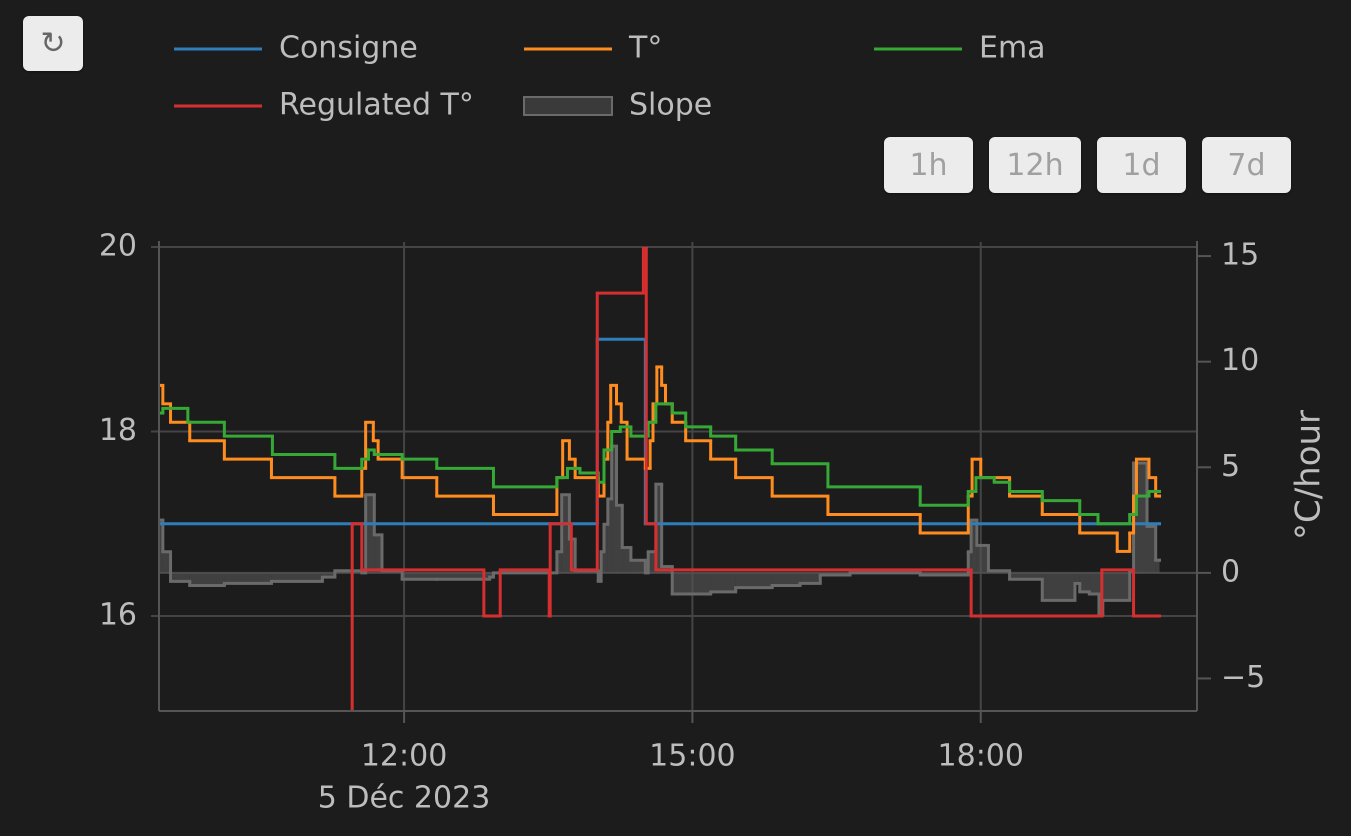  Describe the element at coordinates (981, 756) in the screenshot. I see `x-tick-label: 18:00` at that location.